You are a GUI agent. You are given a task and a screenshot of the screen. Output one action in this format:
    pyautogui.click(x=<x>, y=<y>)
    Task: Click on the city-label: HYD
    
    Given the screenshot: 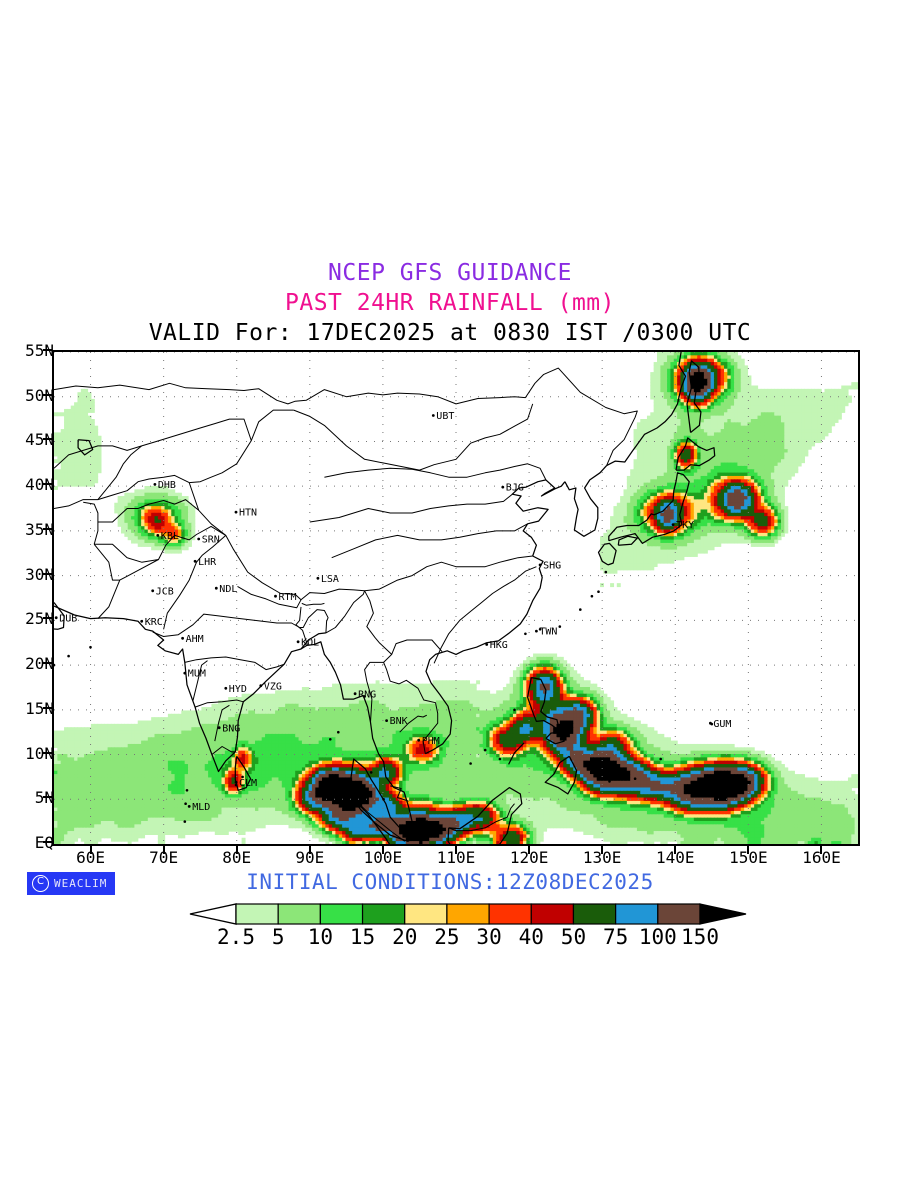 What is the action you would take?
    pyautogui.click(x=238, y=689)
    